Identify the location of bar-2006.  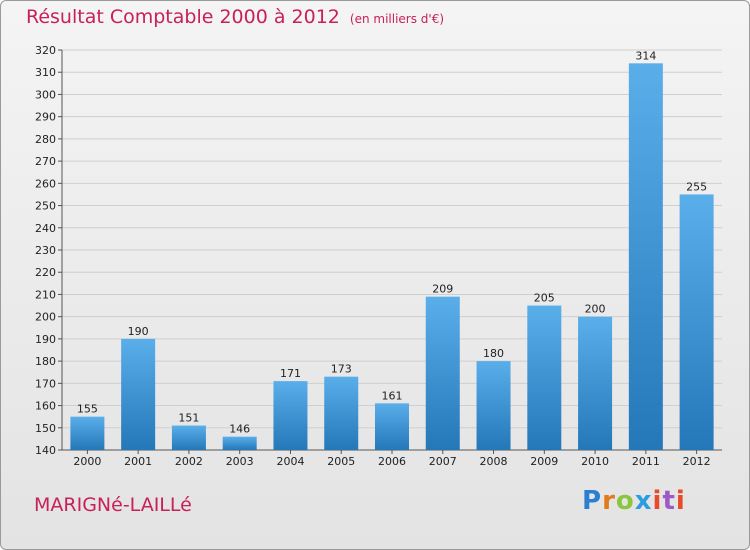
(392, 426).